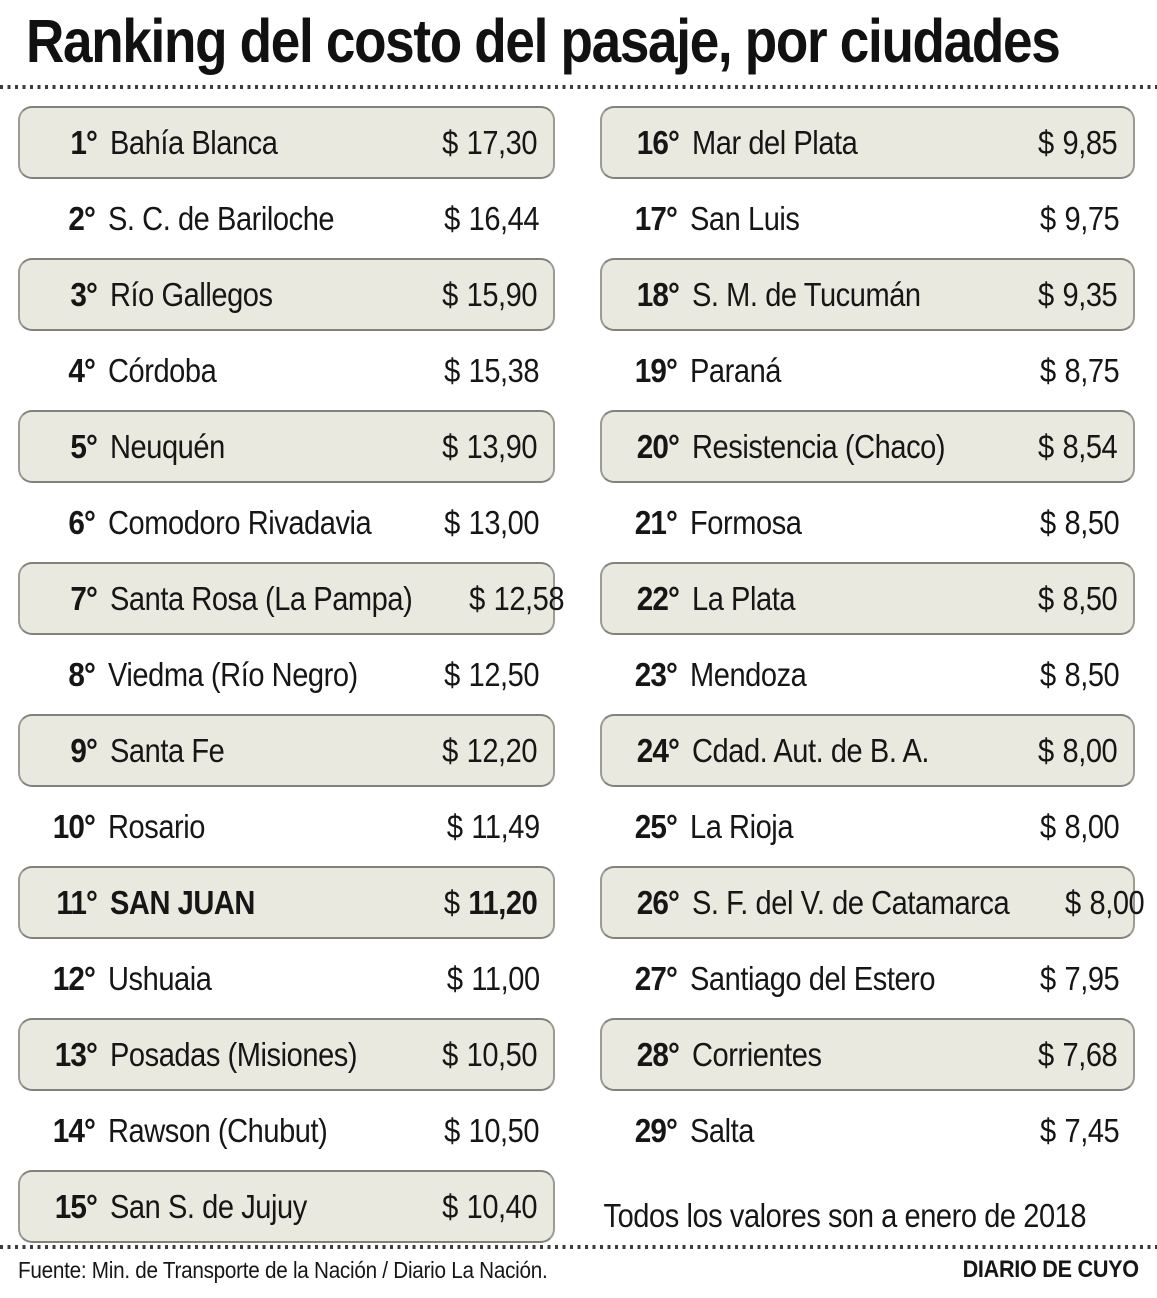  I want to click on table-row: 18° S. M. de Tucumán $9,35, so click(867, 294).